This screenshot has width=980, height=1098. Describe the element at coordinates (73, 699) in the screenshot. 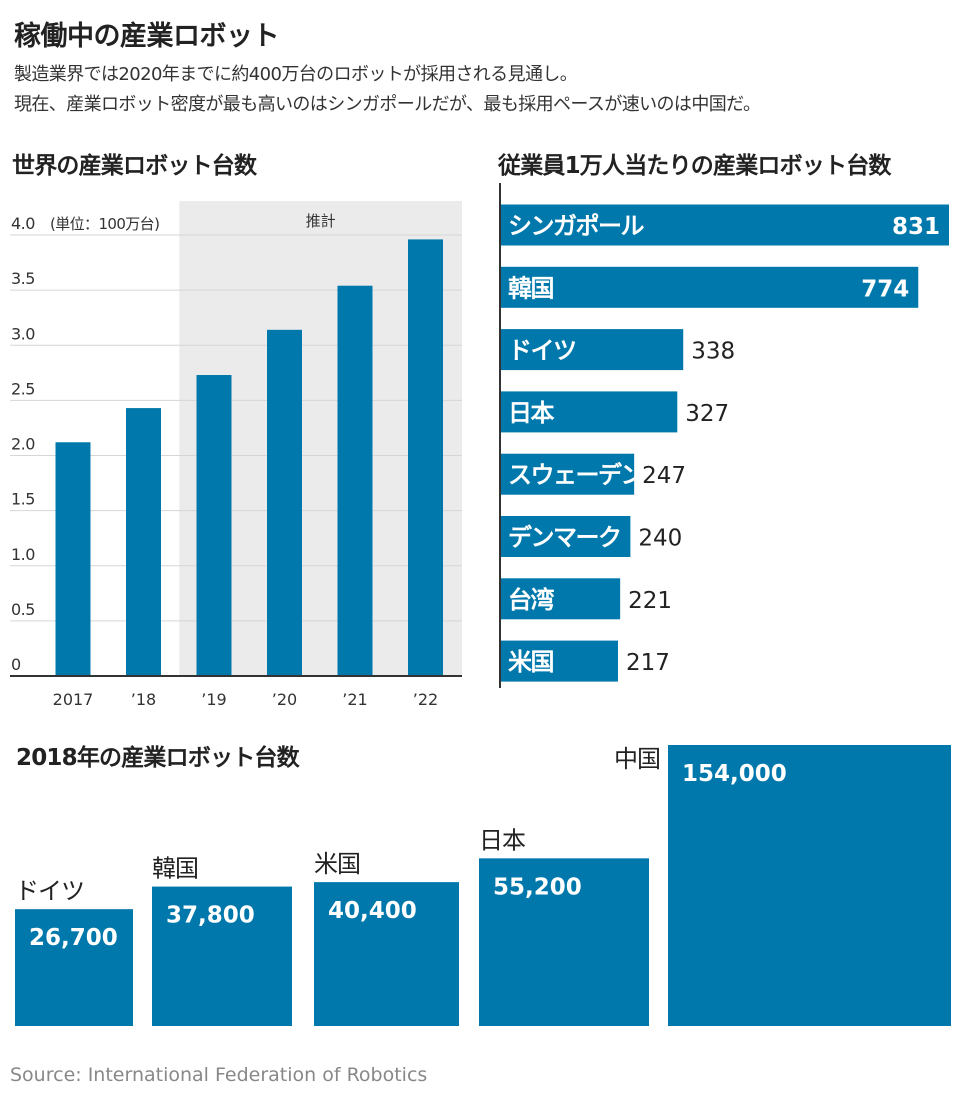

I see `x-tick-label: 2017` at that location.